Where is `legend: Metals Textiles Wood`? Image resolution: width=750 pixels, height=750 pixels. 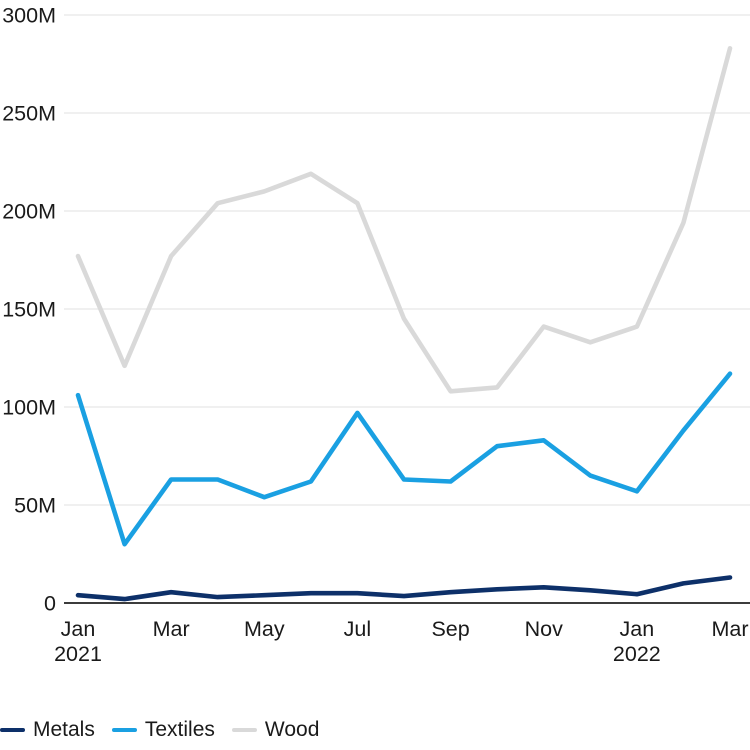
legend: Metals Textiles Wood is located at coordinates (159, 730).